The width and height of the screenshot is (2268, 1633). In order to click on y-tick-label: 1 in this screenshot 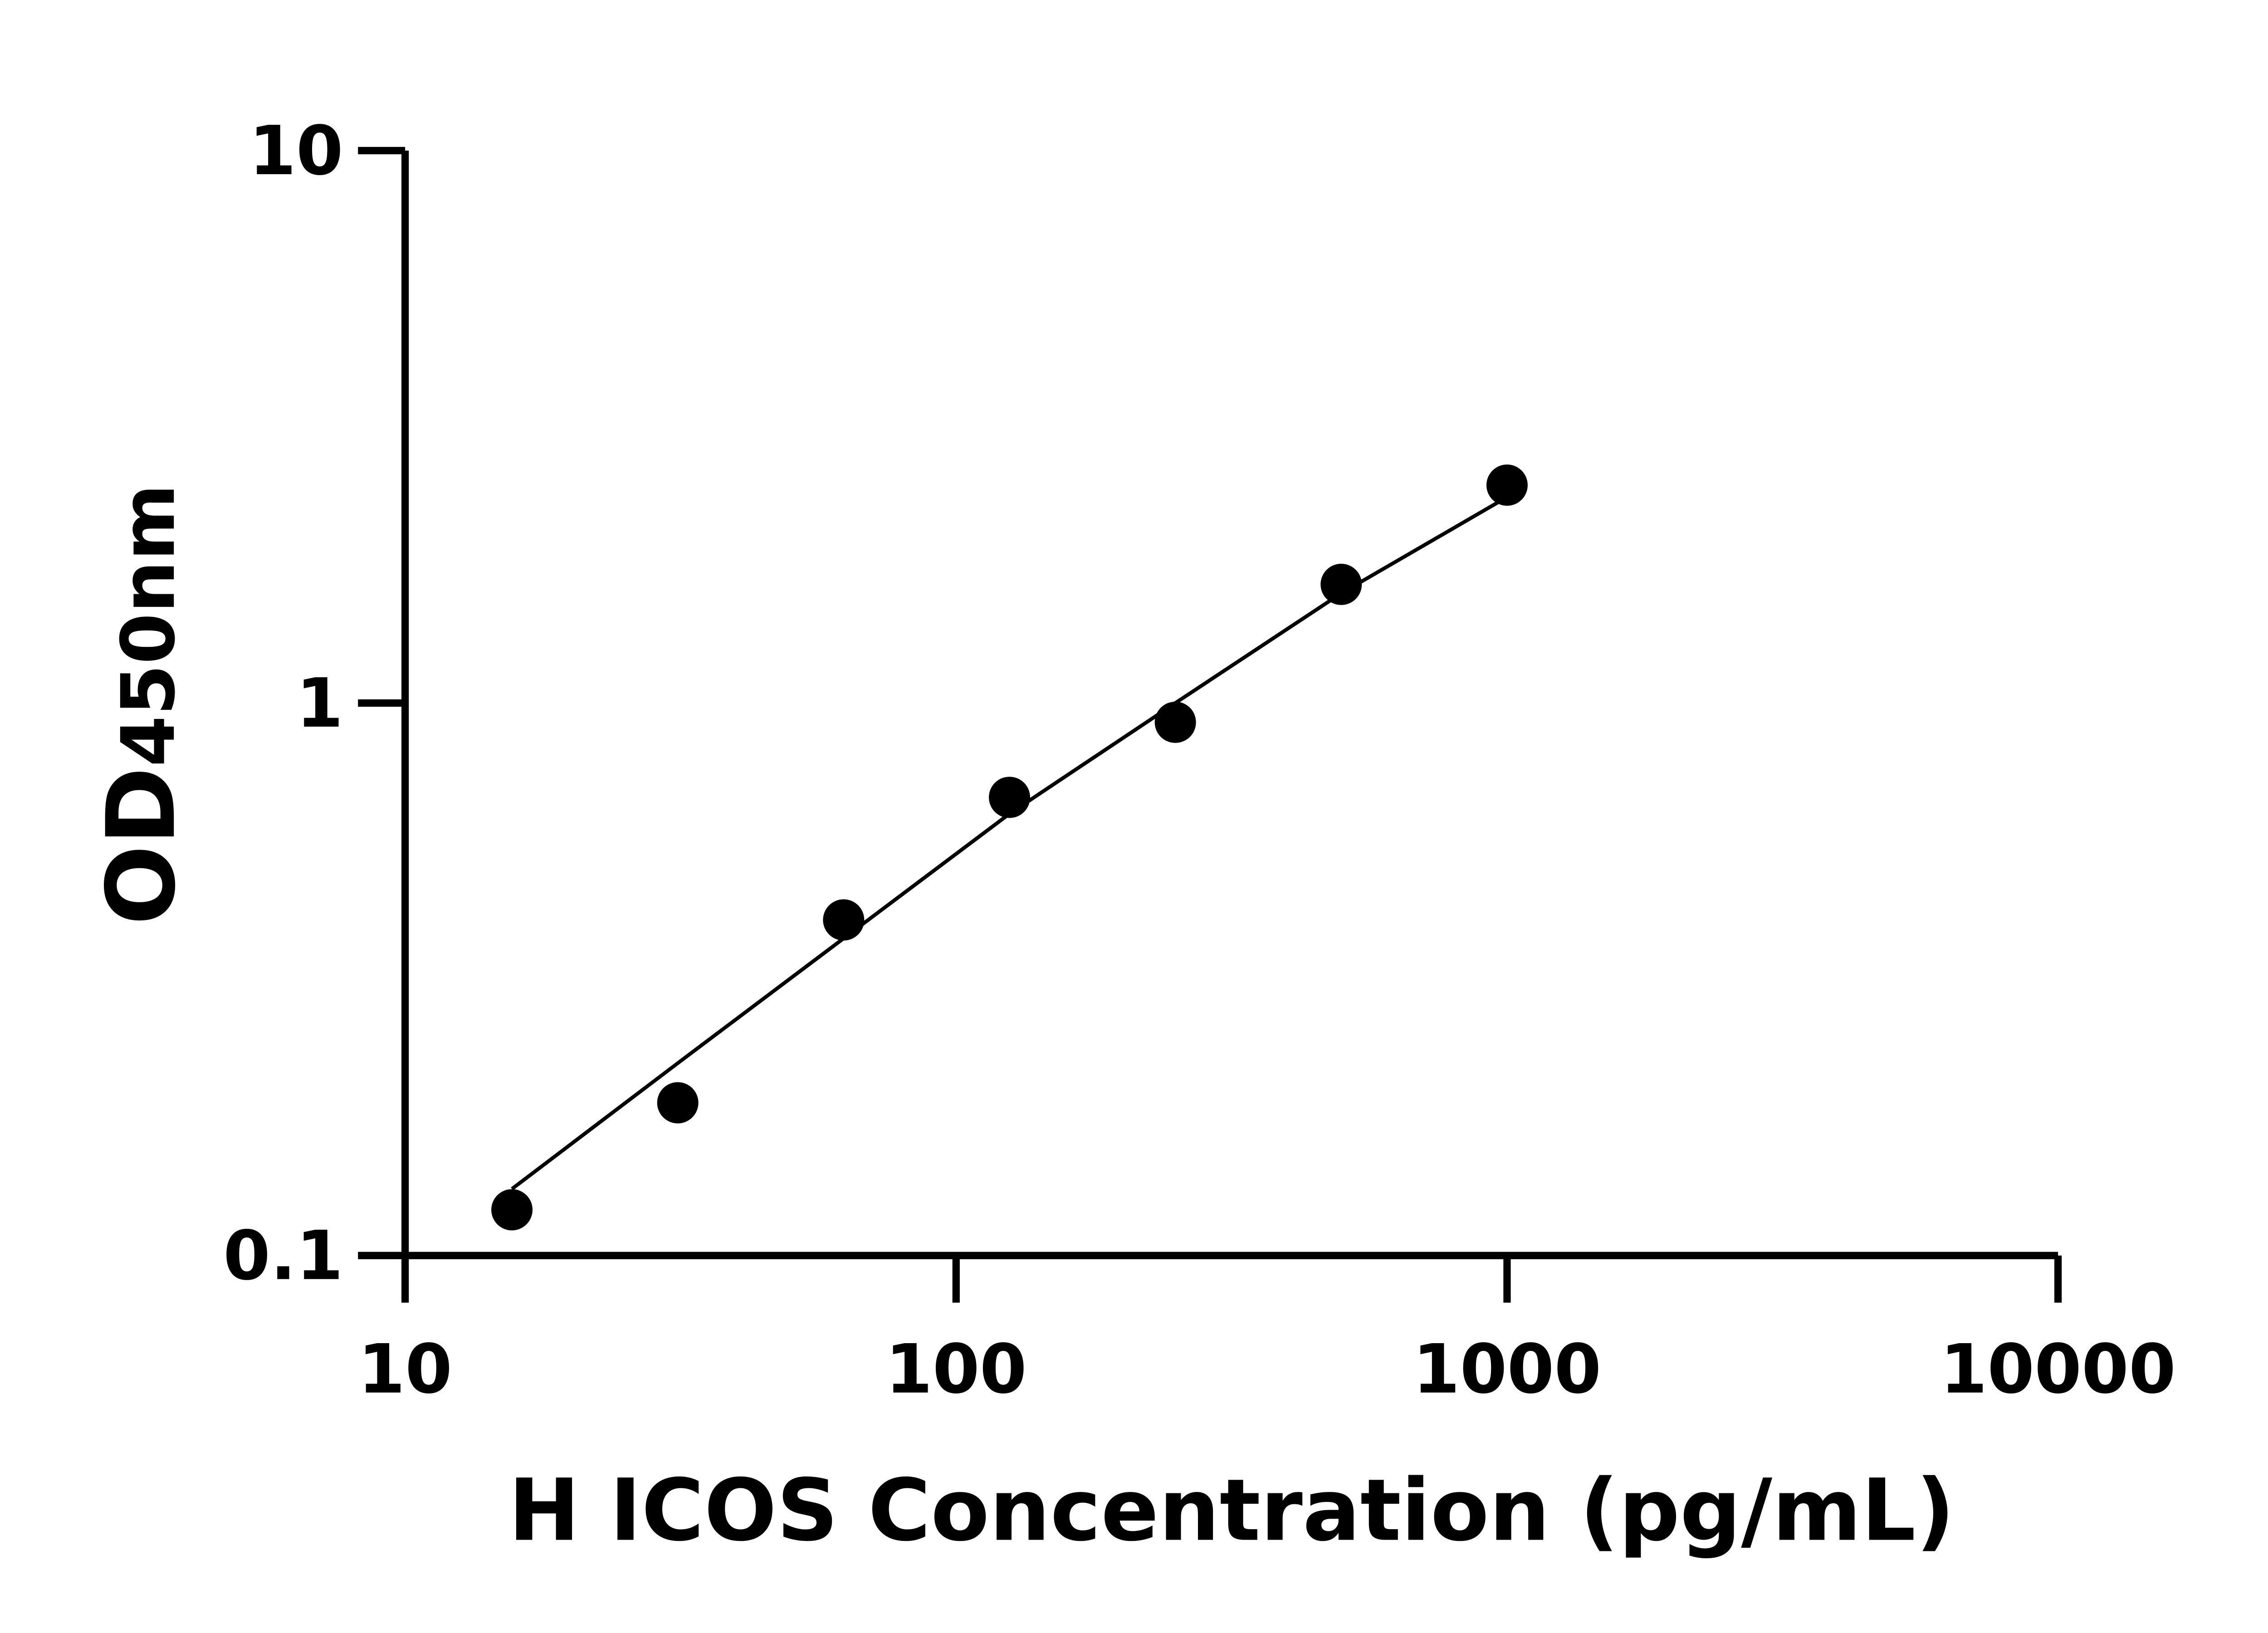, I will do `click(319, 703)`.